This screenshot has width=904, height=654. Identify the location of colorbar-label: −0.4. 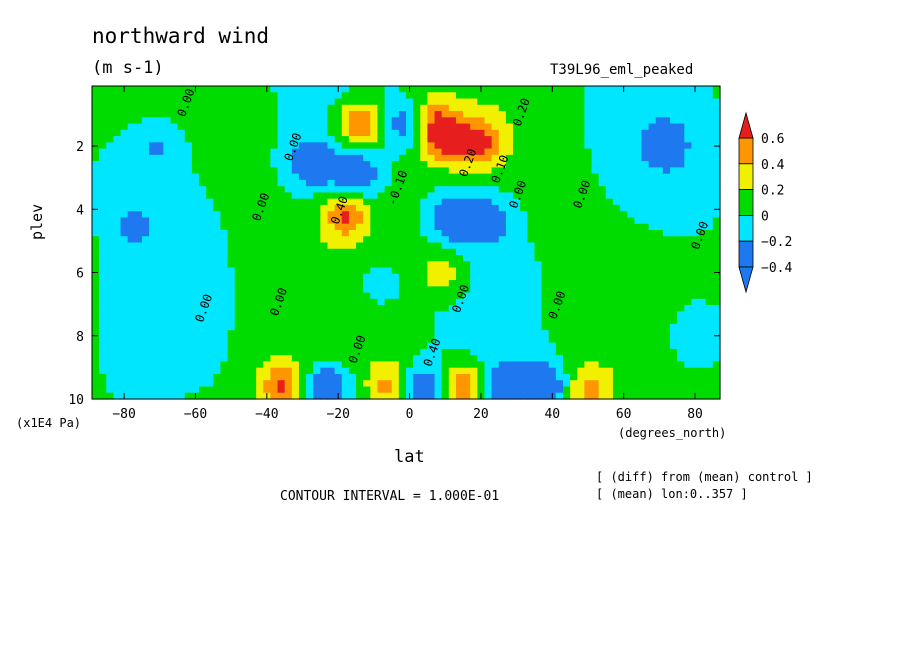
(776, 268).